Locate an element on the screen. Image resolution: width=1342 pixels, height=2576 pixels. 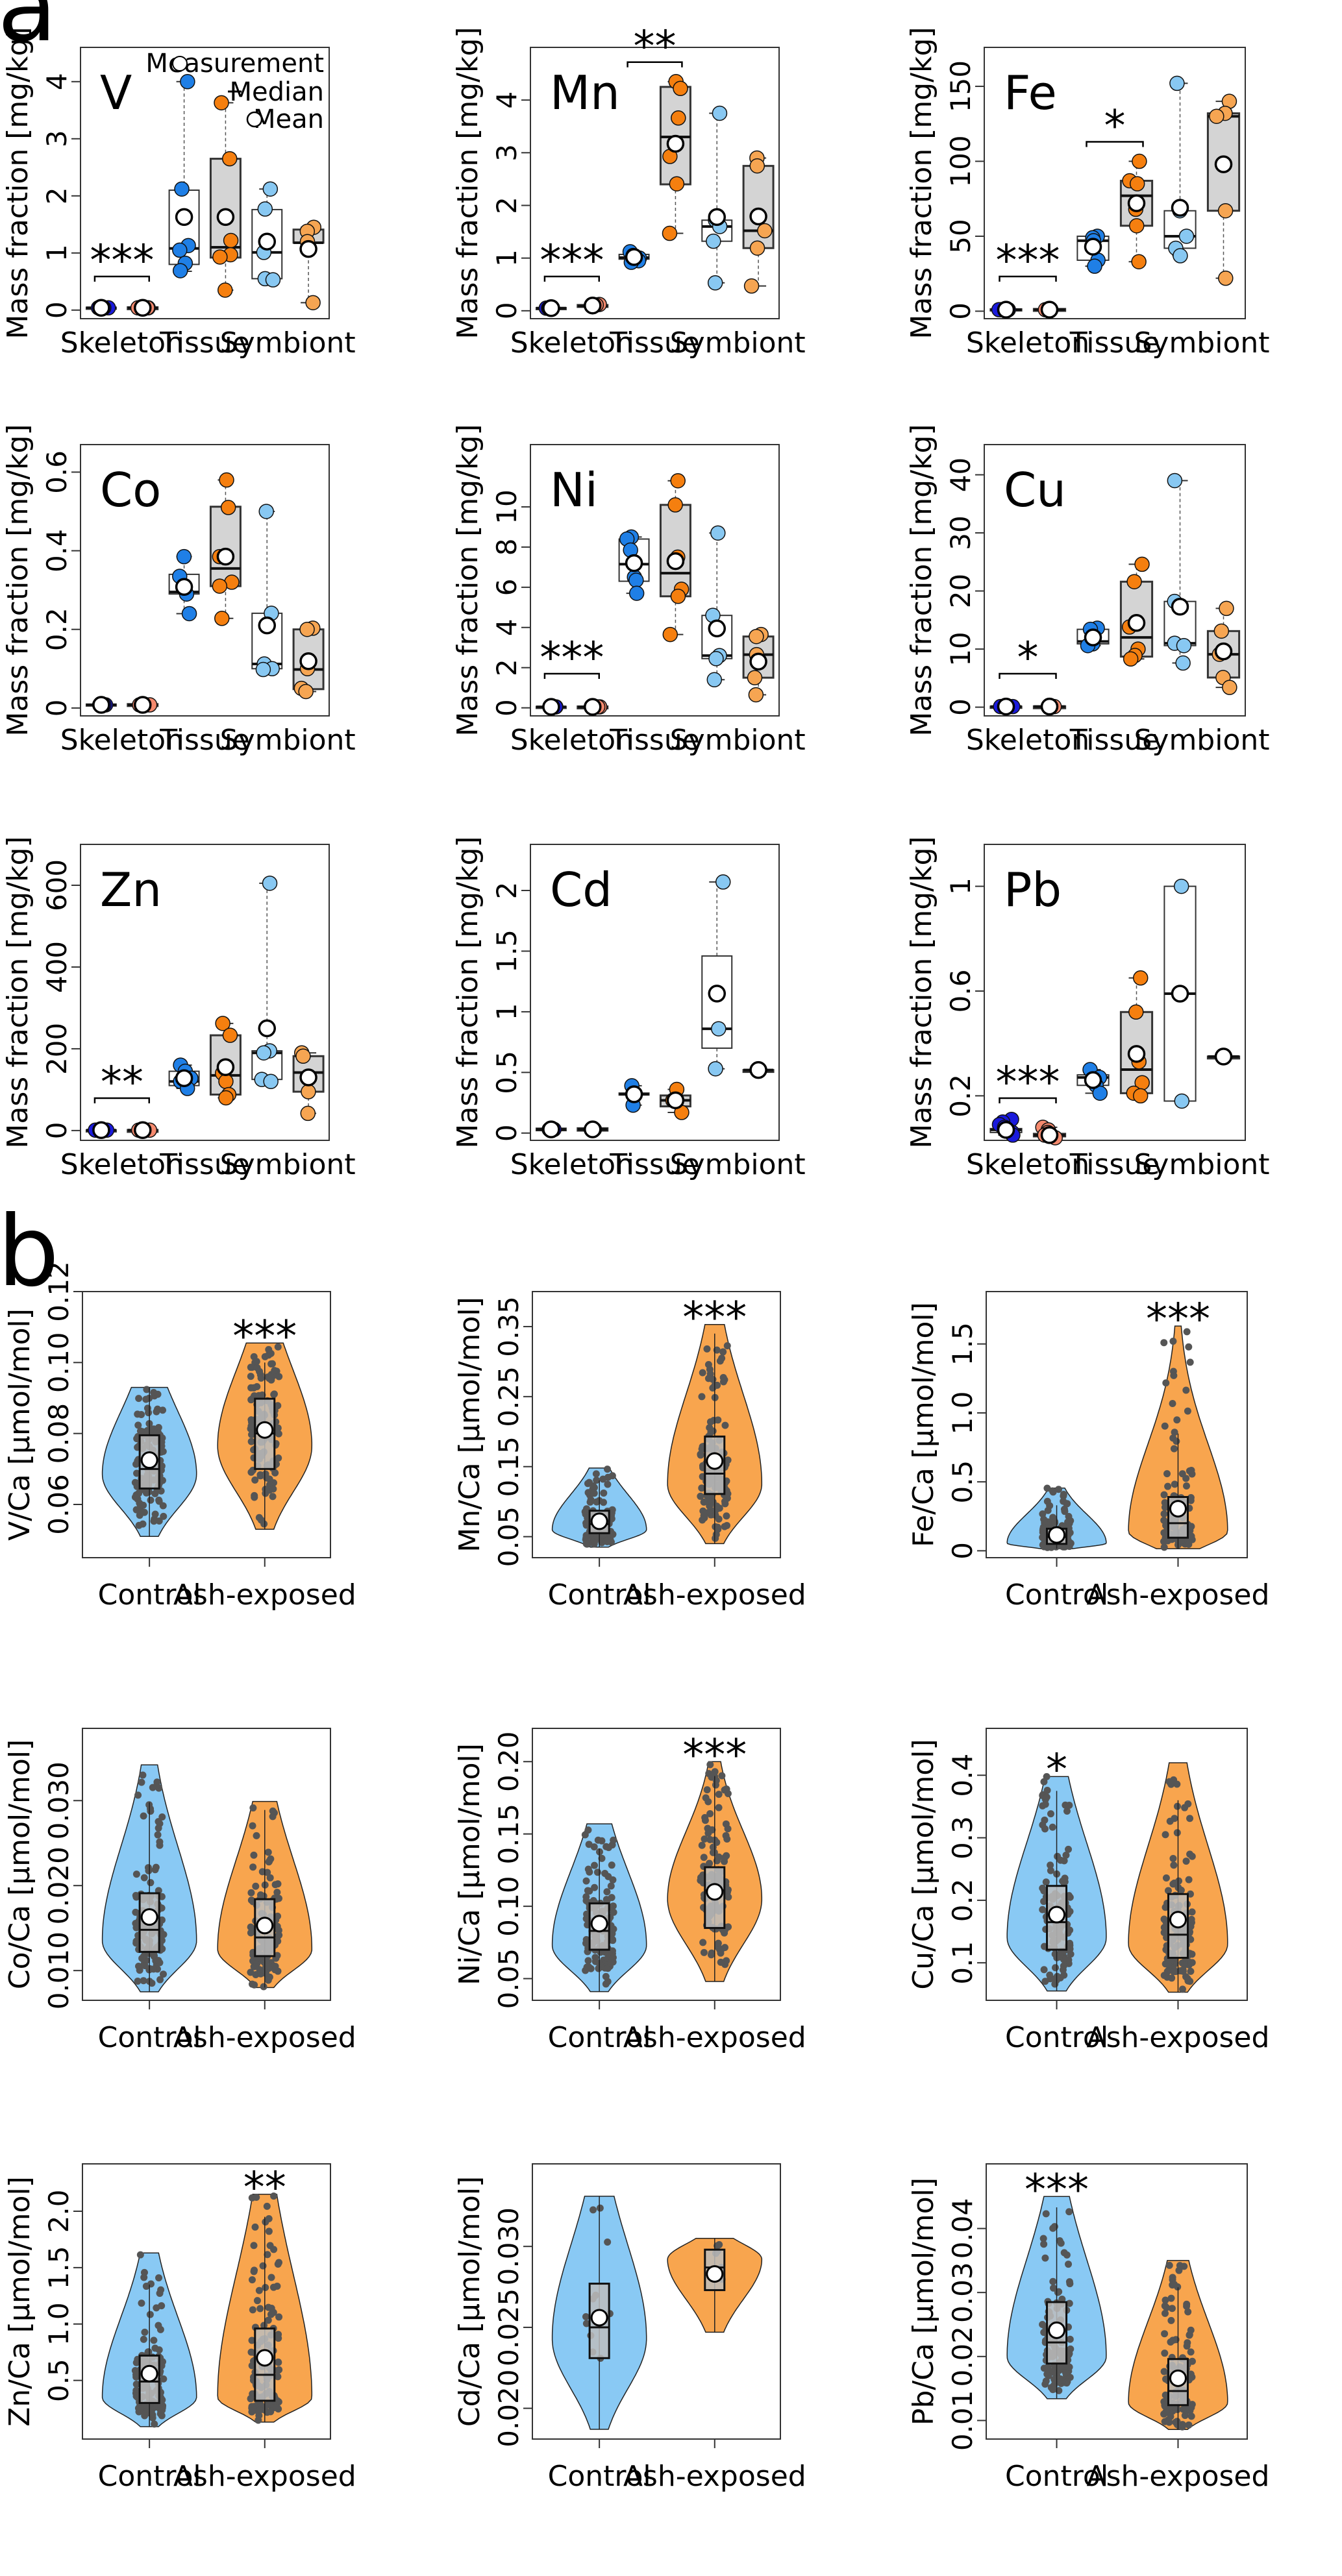
box-Skeleton-Control is located at coordinates (101, 308).